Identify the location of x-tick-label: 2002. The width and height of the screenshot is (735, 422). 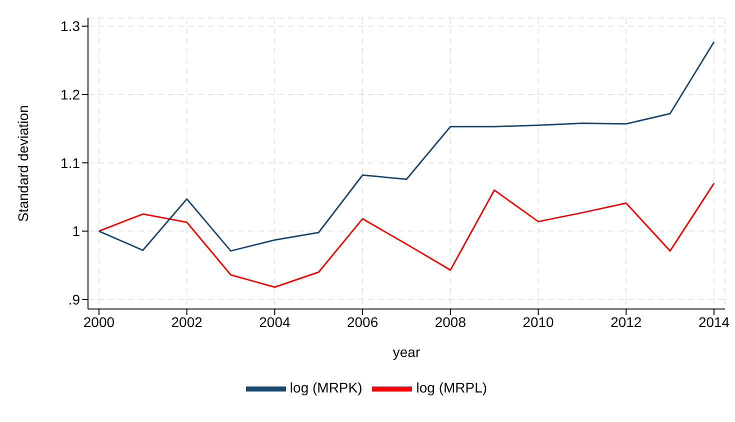
(187, 322).